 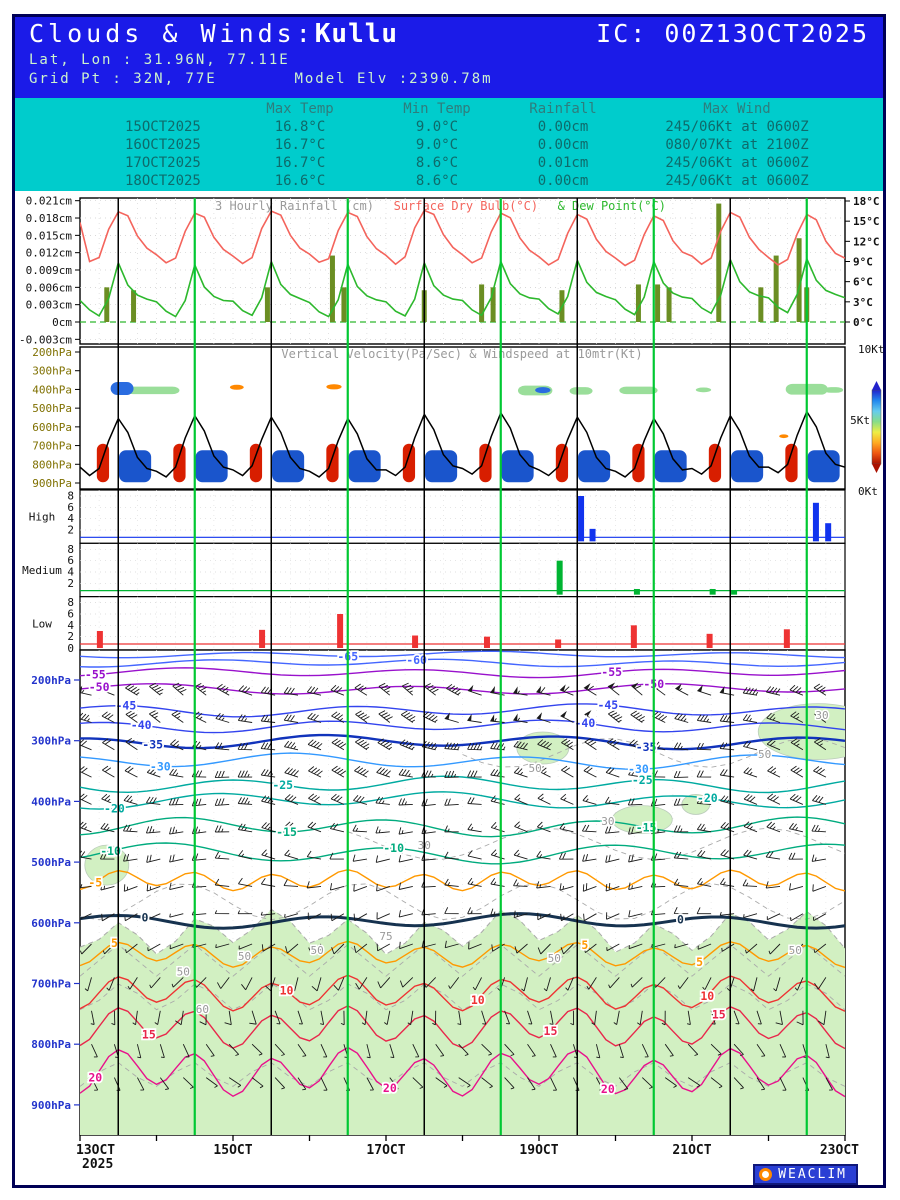 I want to click on panel-title: Surface Dry Bulb(°C), so click(x=466, y=206).